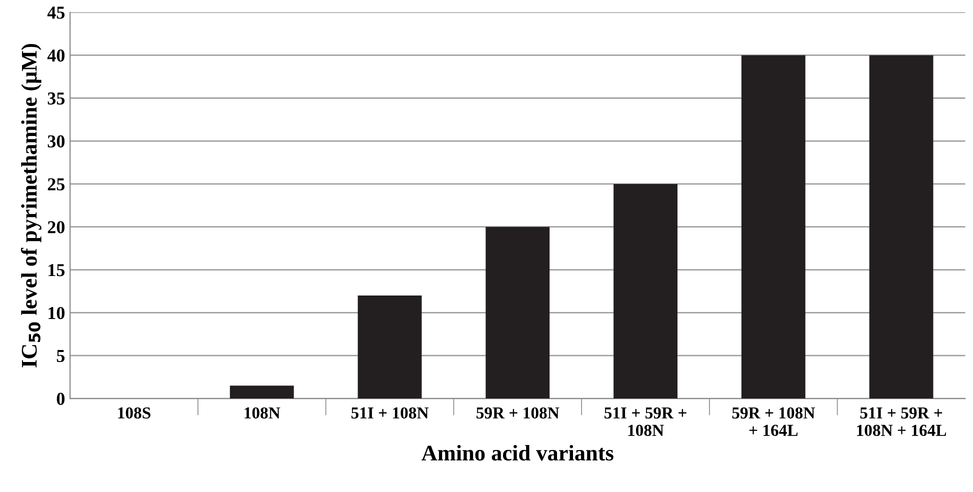 The width and height of the screenshot is (973, 492). What do you see at coordinates (56, 184) in the screenshot?
I see `y-tick-label: 25` at bounding box center [56, 184].